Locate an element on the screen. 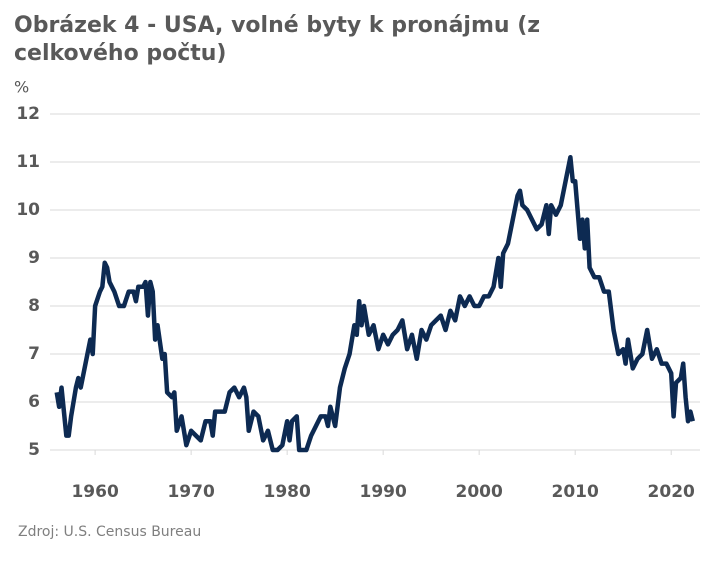 This screenshot has height=561, width=726. y-tick-label: 8 is located at coordinates (34, 306).